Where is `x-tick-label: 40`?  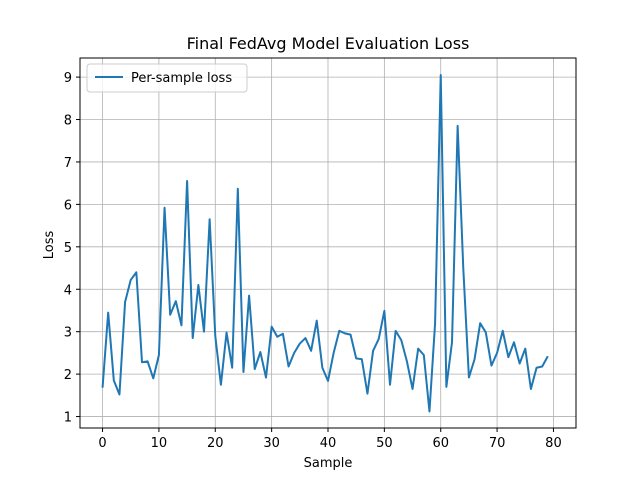
x-tick-label: 40 is located at coordinates (328, 443).